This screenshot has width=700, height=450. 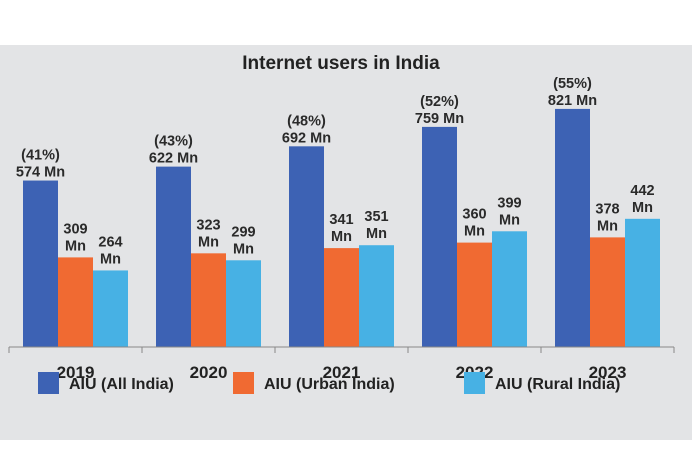 I want to click on value-label: 264, so click(x=110, y=242).